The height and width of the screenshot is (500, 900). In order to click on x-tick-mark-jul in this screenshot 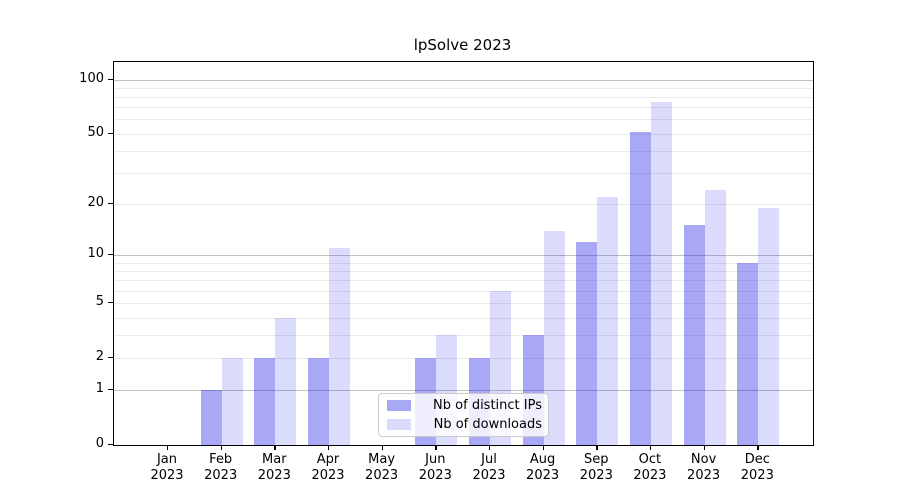, I will do `click(490, 447)`.